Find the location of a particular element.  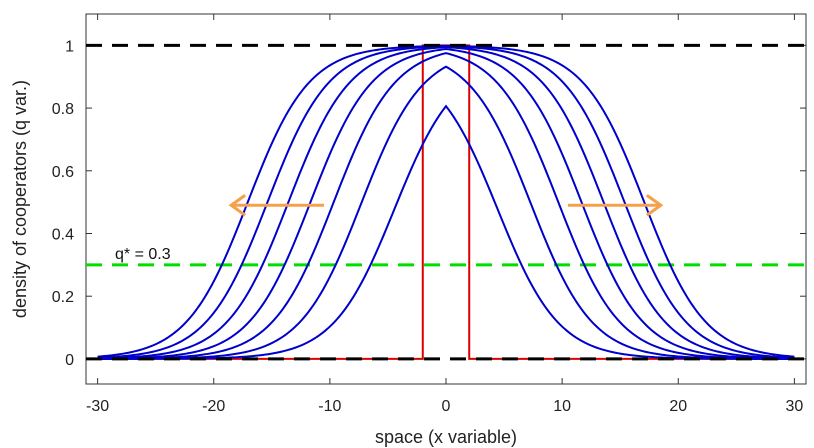

y-tick-label: 1 is located at coordinates (69, 46).